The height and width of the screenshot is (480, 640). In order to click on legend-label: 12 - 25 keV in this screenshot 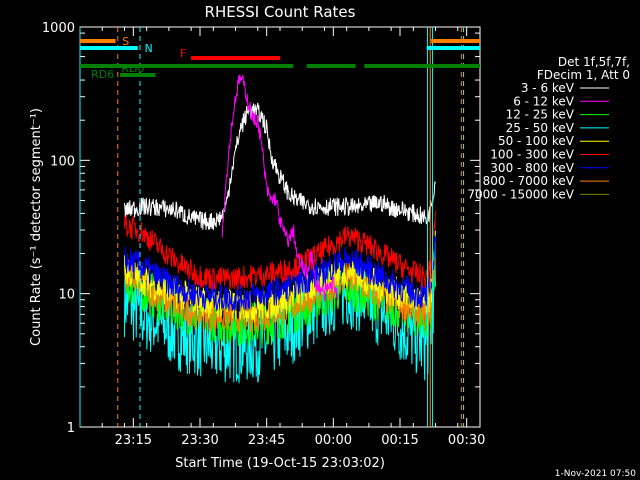, I will do `click(540, 115)`.